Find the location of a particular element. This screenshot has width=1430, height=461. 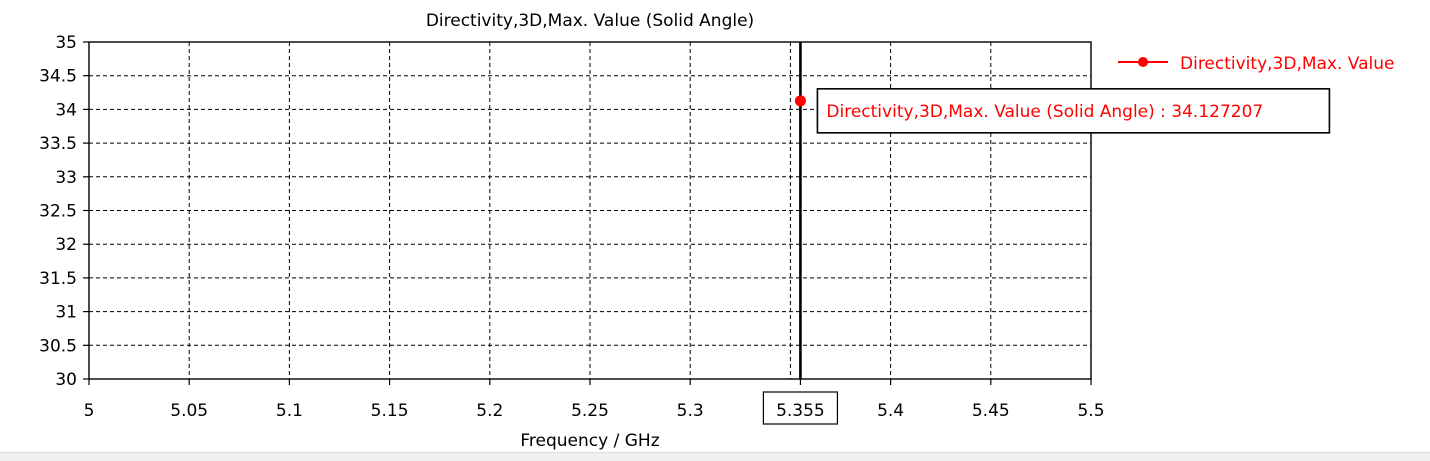

x-tick-label: 5.15 is located at coordinates (390, 411).